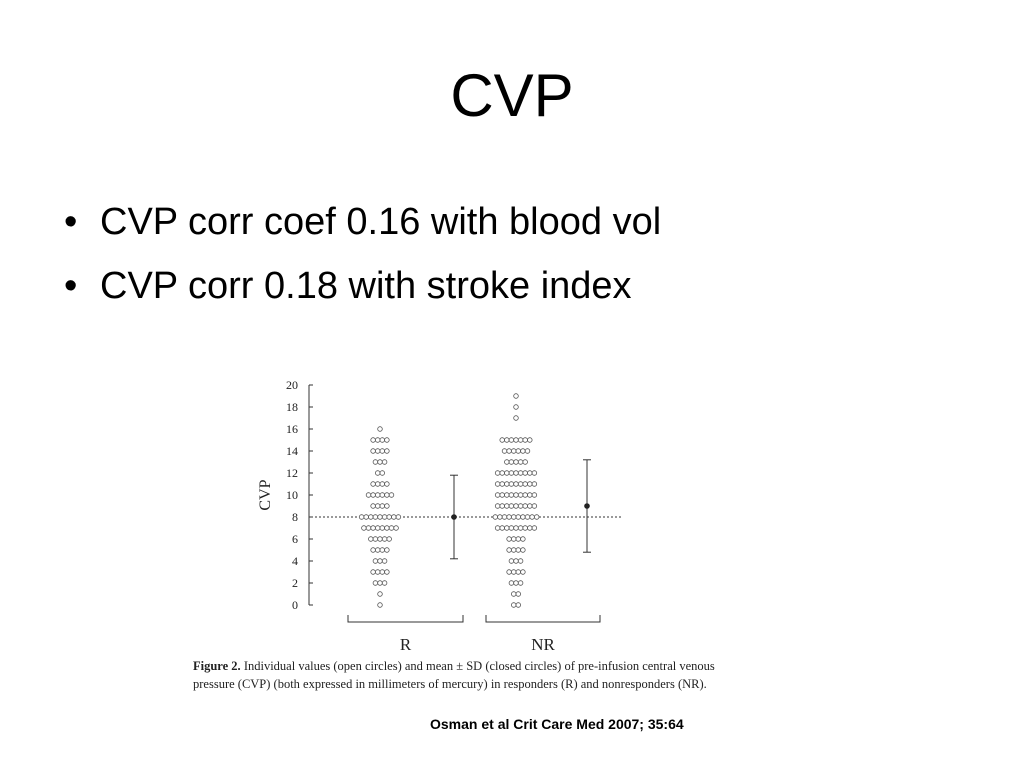  What do you see at coordinates (381, 222) in the screenshot?
I see `bullet-text: CVP corr coef 0.16 with blood vol` at bounding box center [381, 222].